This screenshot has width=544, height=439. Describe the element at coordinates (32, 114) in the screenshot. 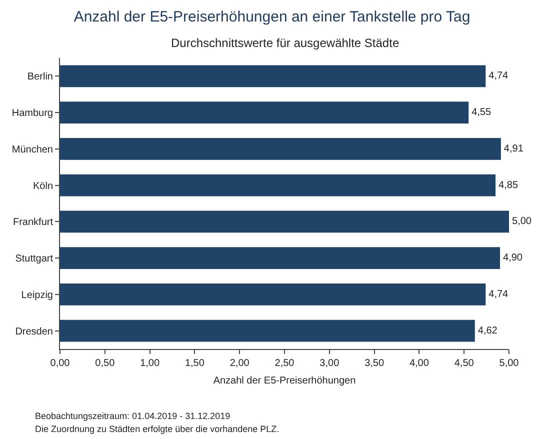

I see `y-tick-label: Hamburg` at that location.